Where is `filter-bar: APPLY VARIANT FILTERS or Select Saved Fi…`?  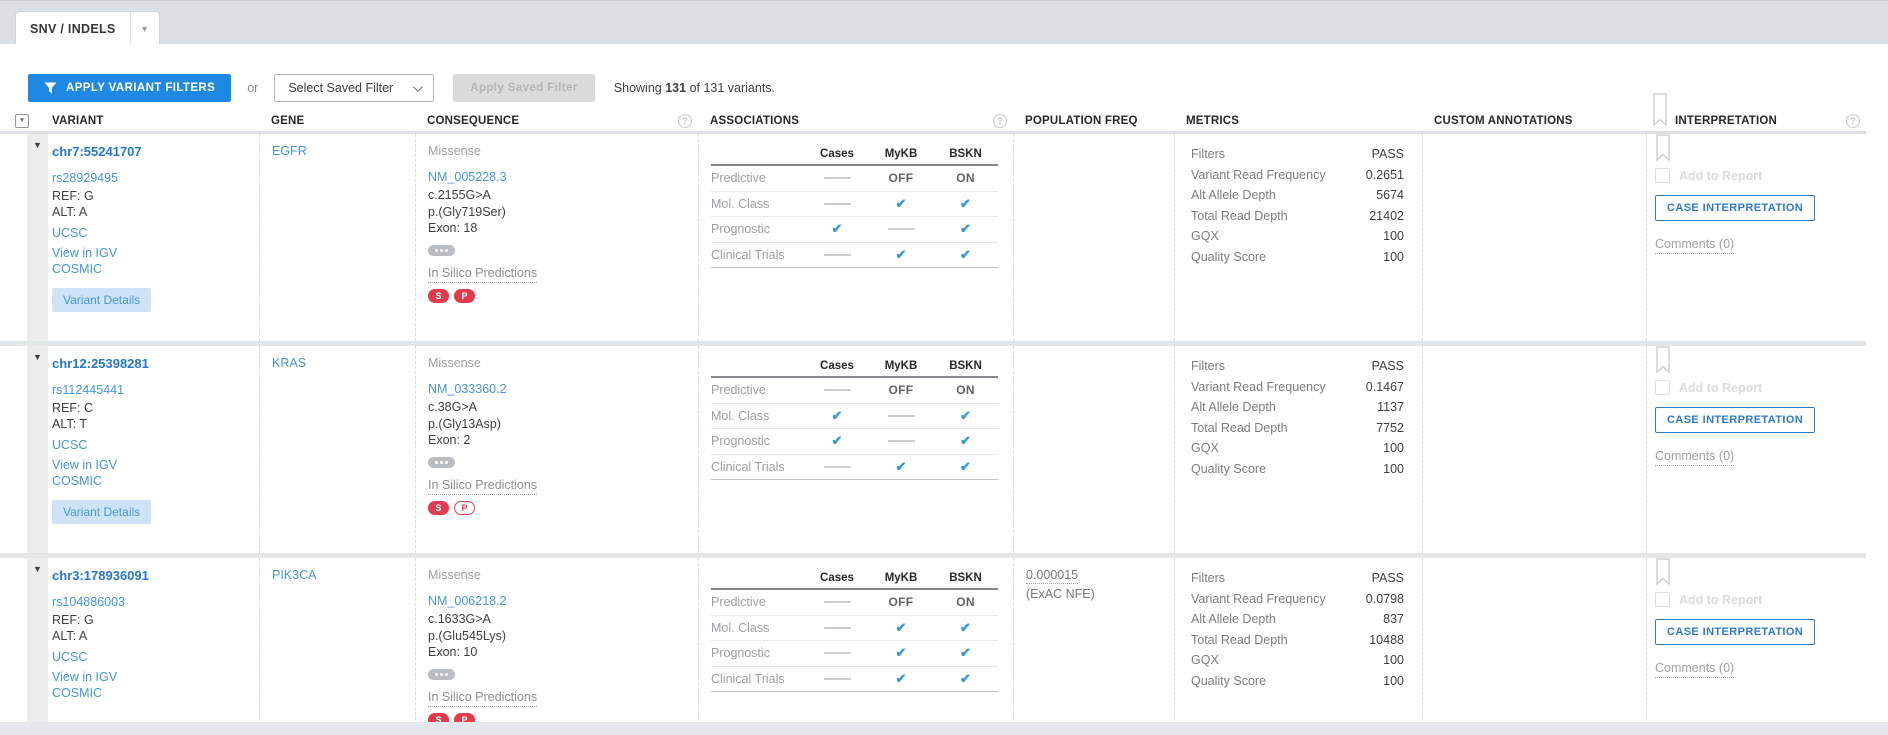
filter-bar: APPLY VARIANT FILTERS or Select Saved Fi… is located at coordinates (401, 88).